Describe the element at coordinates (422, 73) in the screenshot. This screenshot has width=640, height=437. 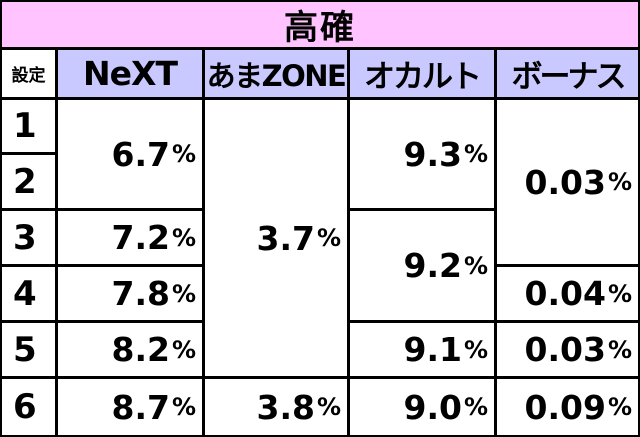
I see `header-okaruto: オカルト` at that location.